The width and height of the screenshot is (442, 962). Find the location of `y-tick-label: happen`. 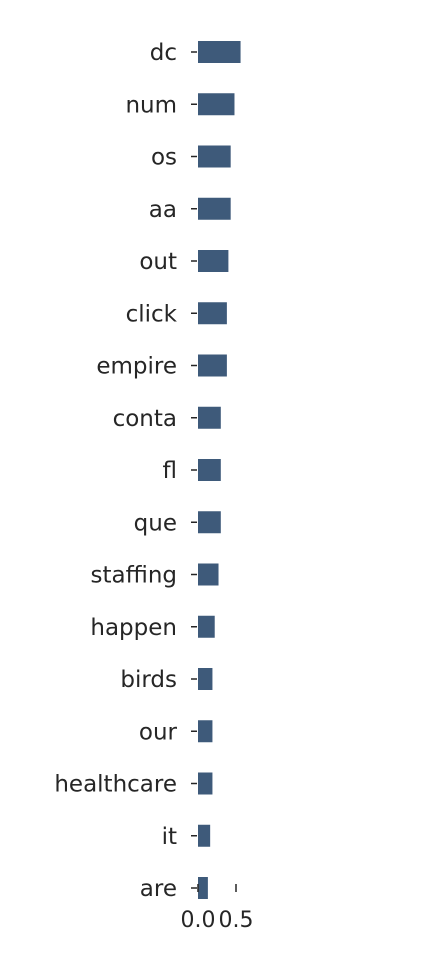

y-tick-label: happen is located at coordinates (133, 628).